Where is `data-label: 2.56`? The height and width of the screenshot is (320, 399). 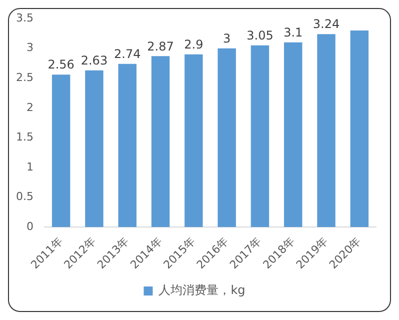
data-label: 2.56 is located at coordinates (61, 65).